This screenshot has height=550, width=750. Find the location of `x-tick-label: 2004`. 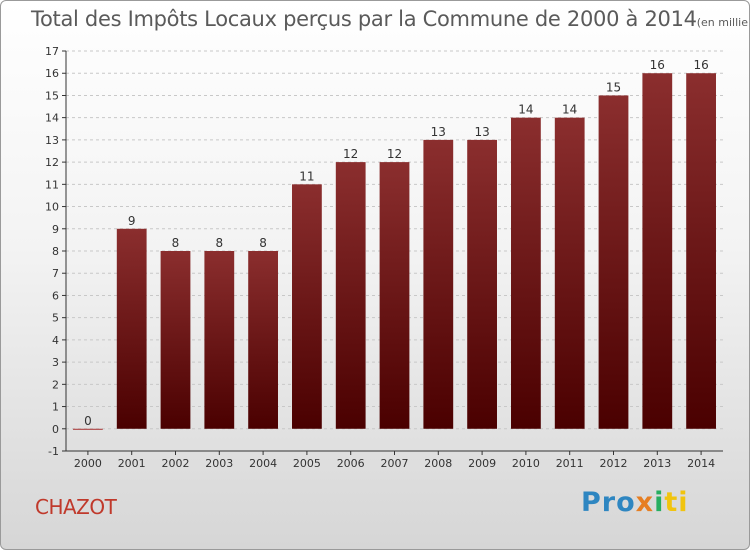

x-tick-label: 2004 is located at coordinates (263, 463).